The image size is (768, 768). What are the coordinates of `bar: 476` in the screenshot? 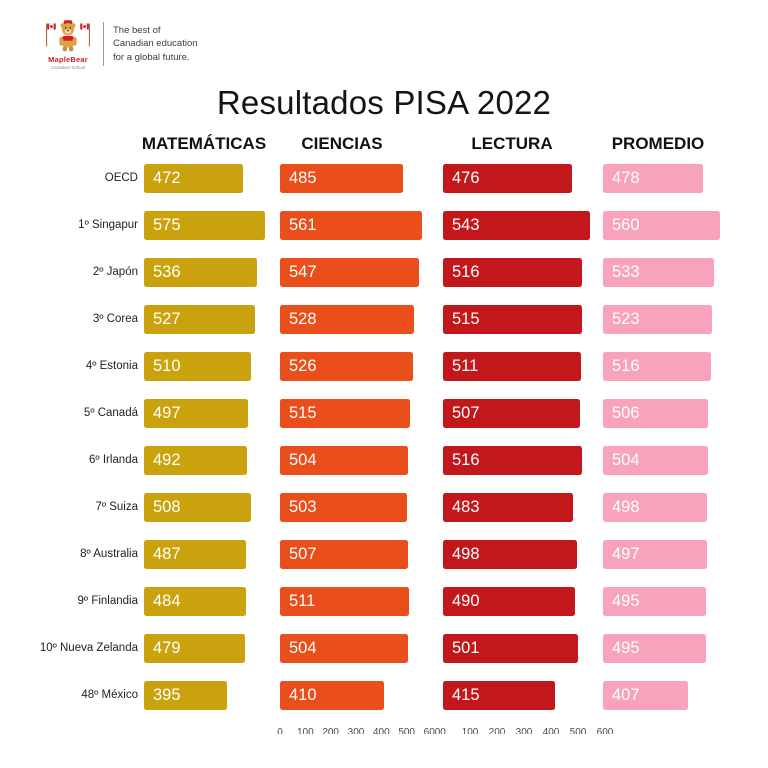 It's located at (507, 178).